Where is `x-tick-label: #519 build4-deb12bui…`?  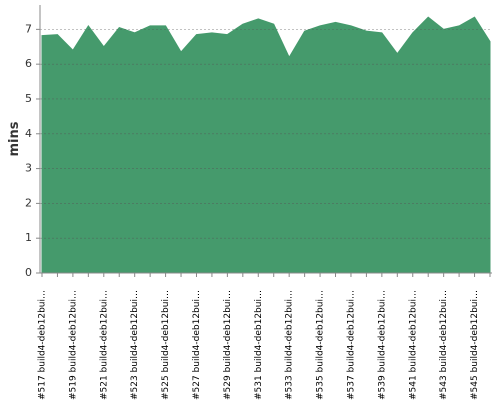
x-tick-label: #519 build4-deb12bui… is located at coordinates (73, 345).